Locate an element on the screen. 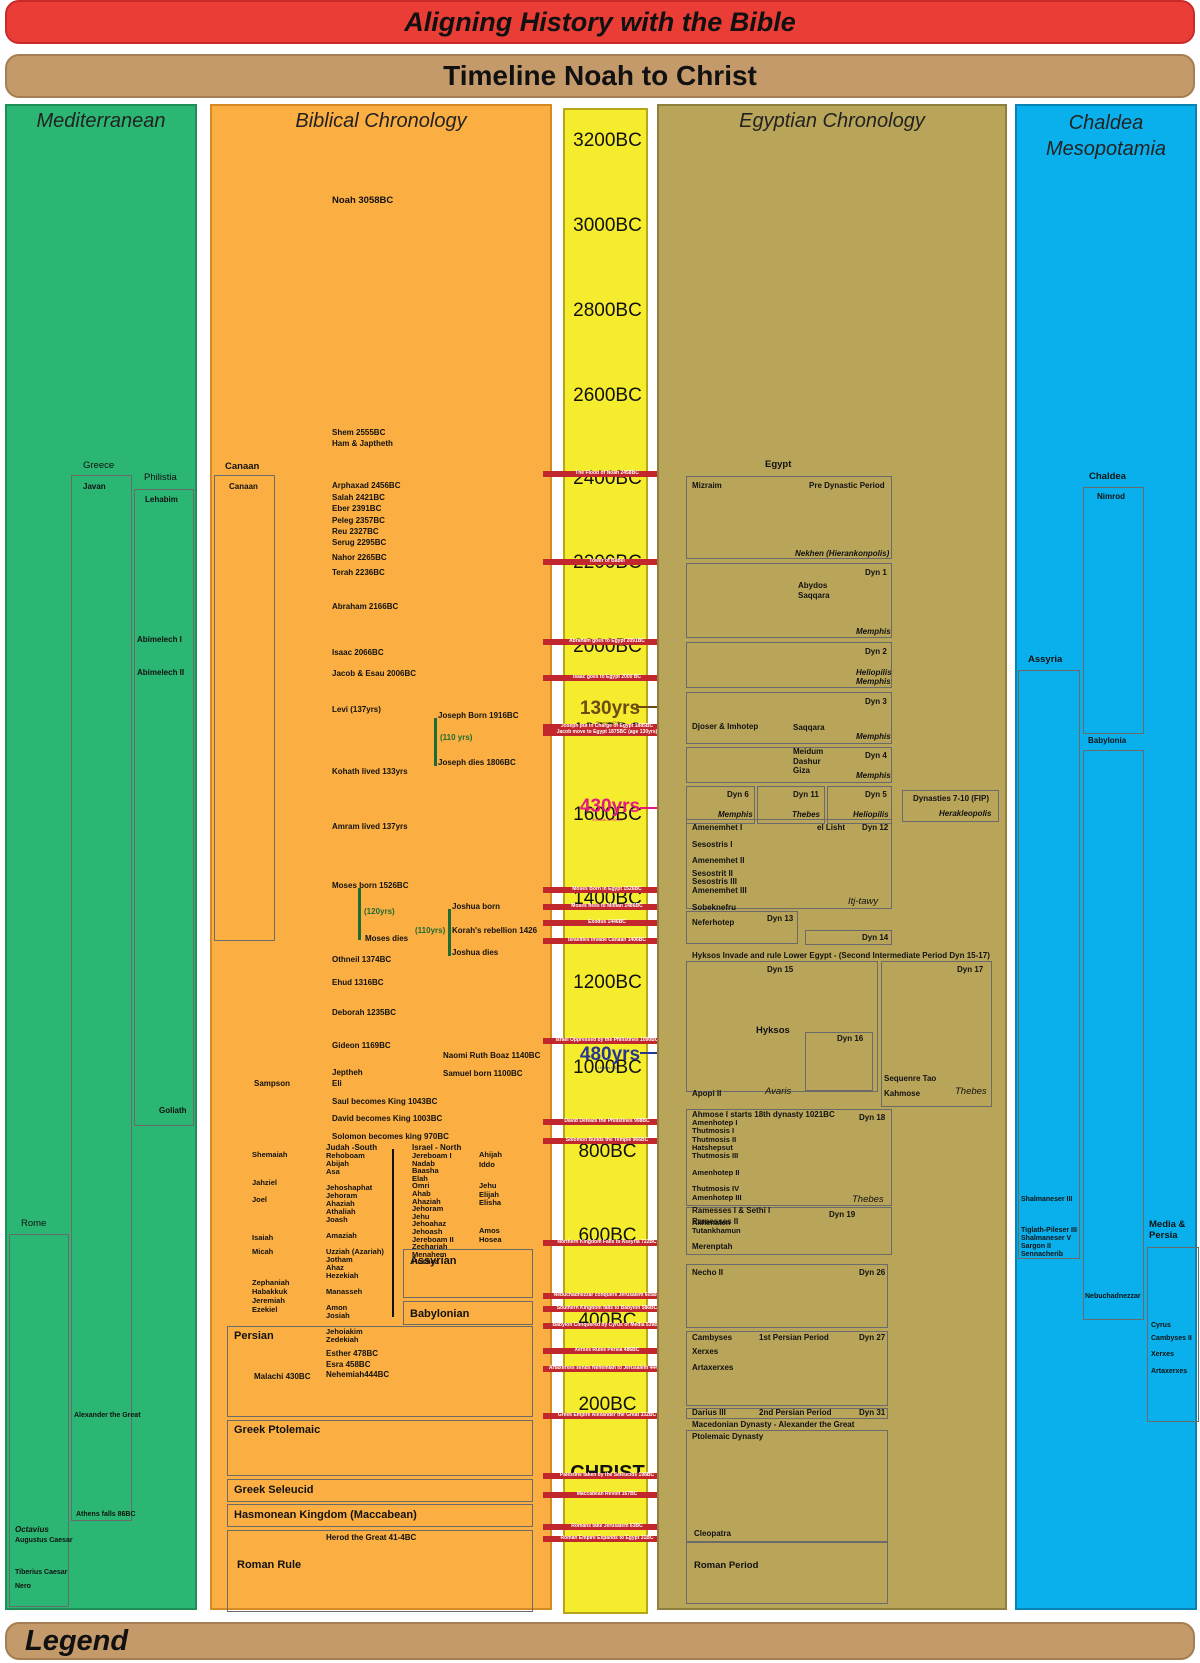 This screenshot has width=1200, height=1663. mediterranean-heading: Mediterranean is located at coordinates (101, 121).